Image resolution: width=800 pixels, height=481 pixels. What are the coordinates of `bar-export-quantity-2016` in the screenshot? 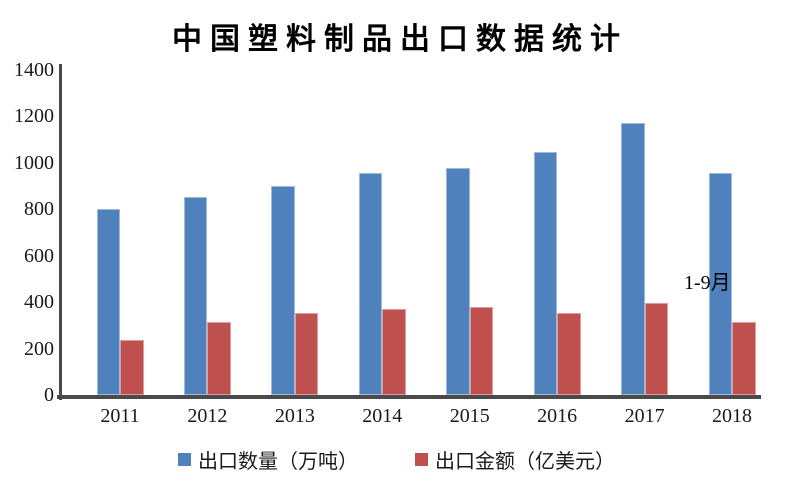 It's located at (545, 273).